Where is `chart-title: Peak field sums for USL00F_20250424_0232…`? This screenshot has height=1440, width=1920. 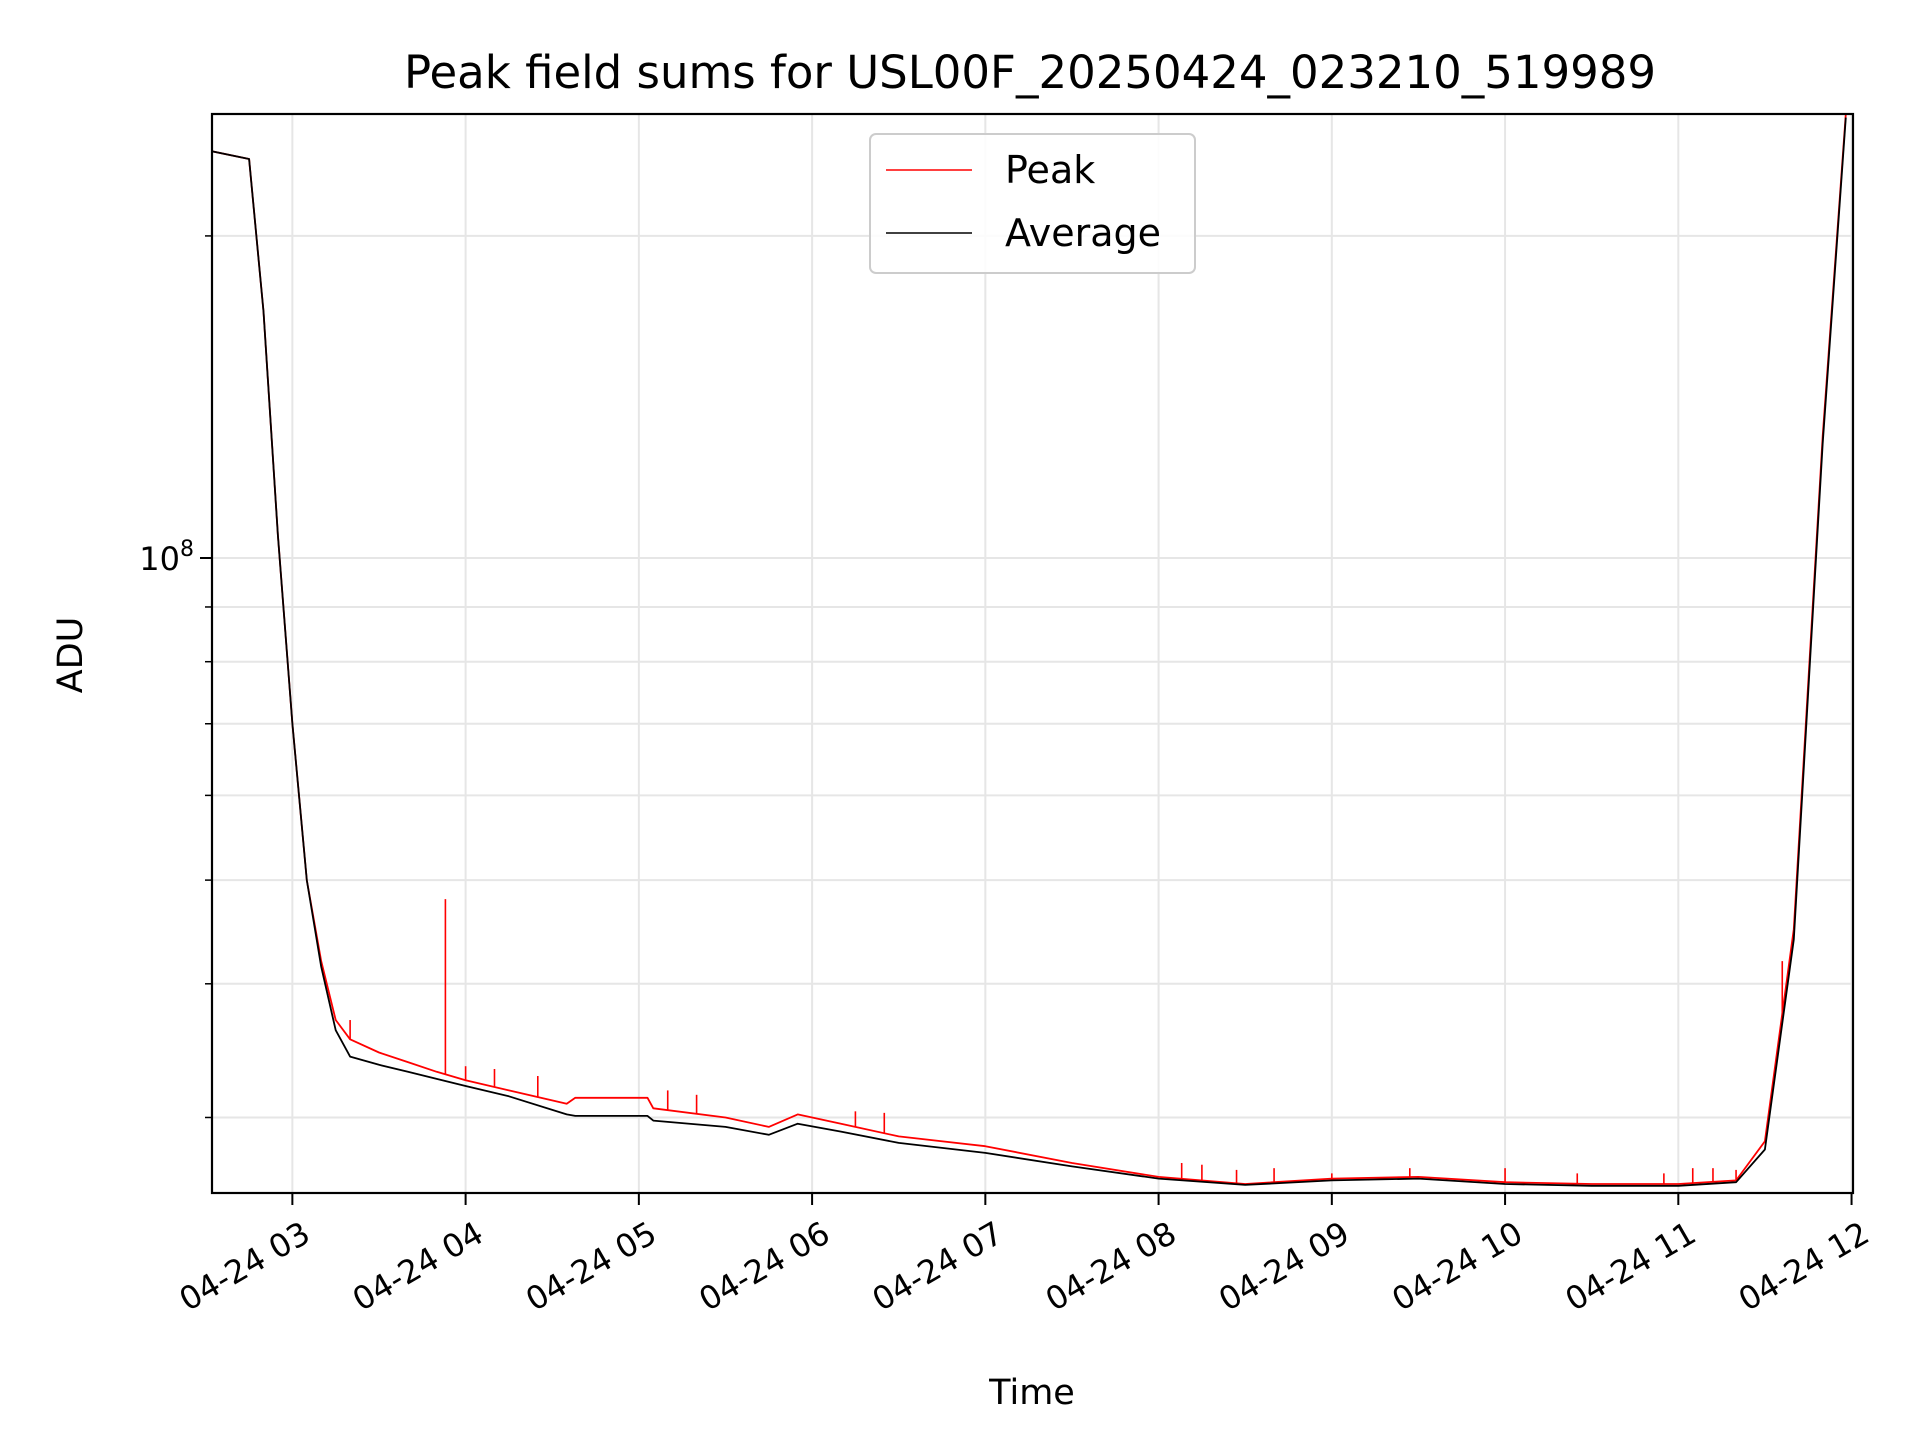
chart-title: Peak field sums for USL00F_20250424_0232… is located at coordinates (1030, 72).